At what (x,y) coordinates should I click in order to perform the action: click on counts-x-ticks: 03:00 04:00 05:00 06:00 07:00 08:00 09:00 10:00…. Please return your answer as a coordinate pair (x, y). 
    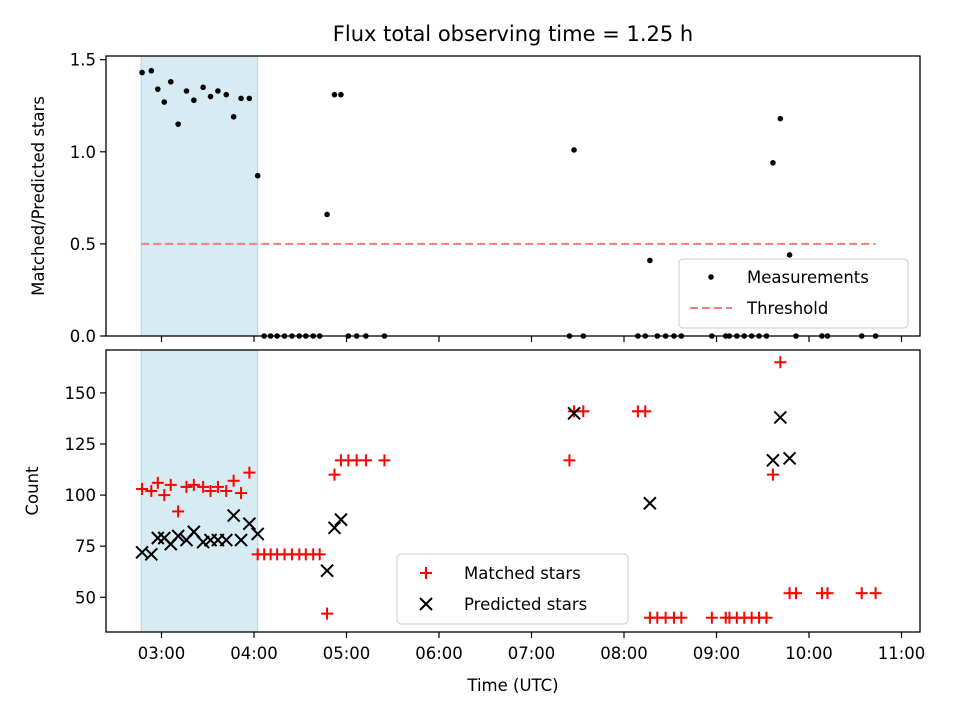
    Looking at the image, I should click on (532, 647).